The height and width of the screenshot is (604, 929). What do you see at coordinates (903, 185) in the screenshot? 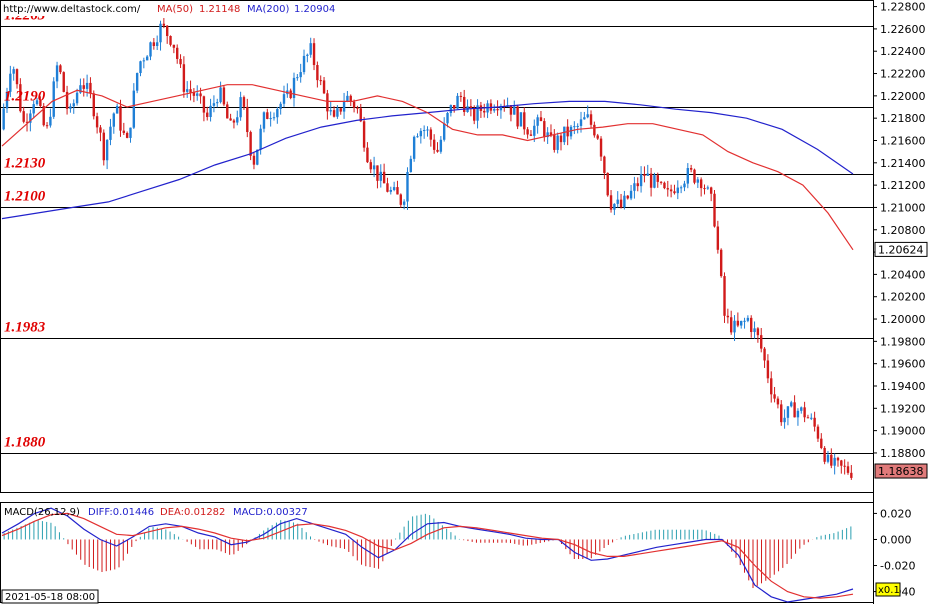
I see `price-tick-label: 1.21200` at bounding box center [903, 185].